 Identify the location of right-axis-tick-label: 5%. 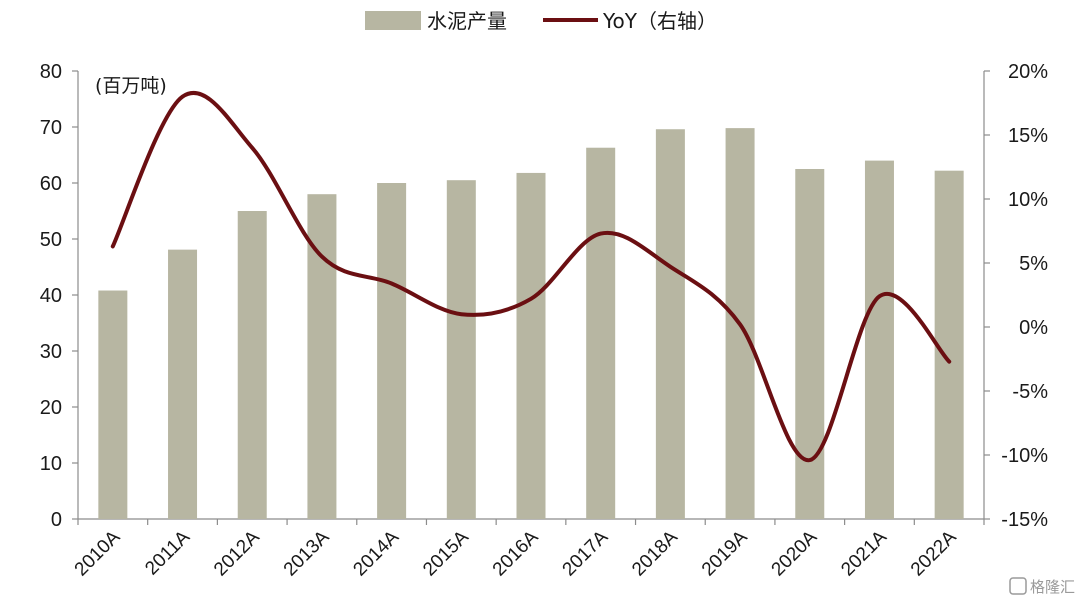
(1033, 264).